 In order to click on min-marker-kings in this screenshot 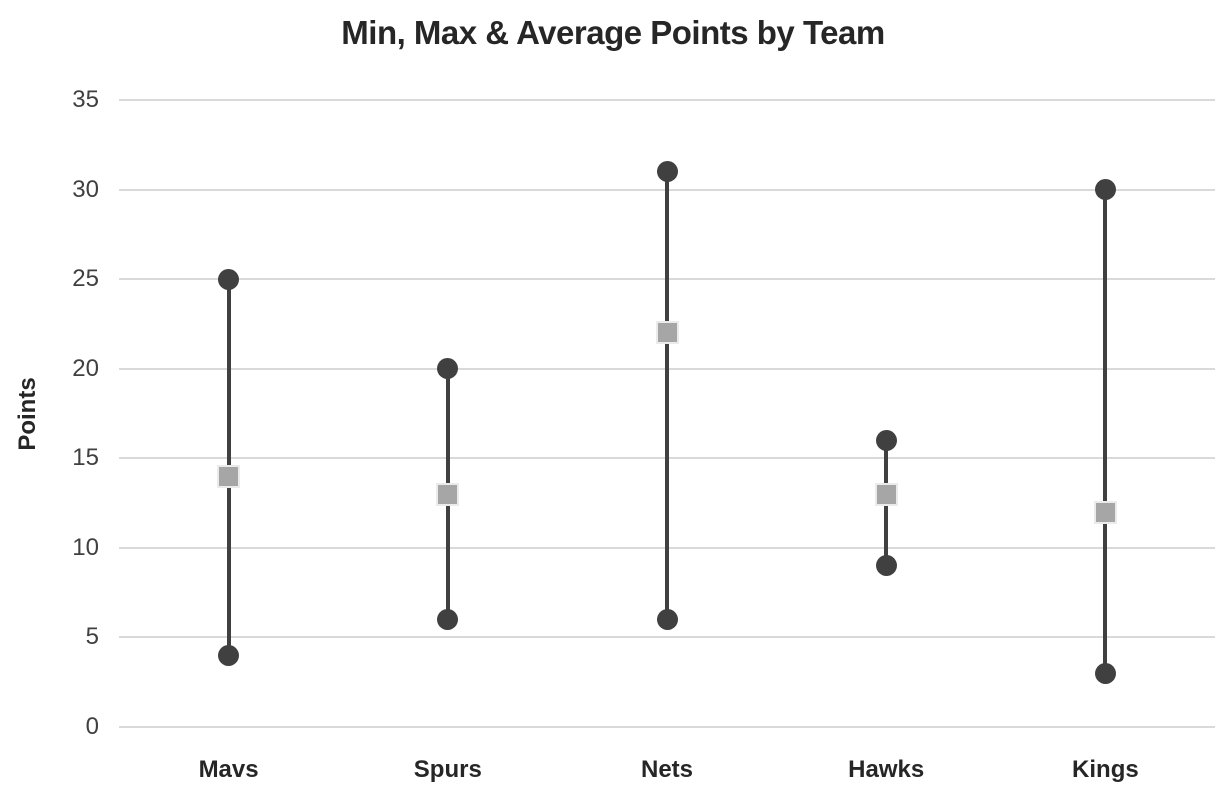, I will do `click(1105, 673)`.